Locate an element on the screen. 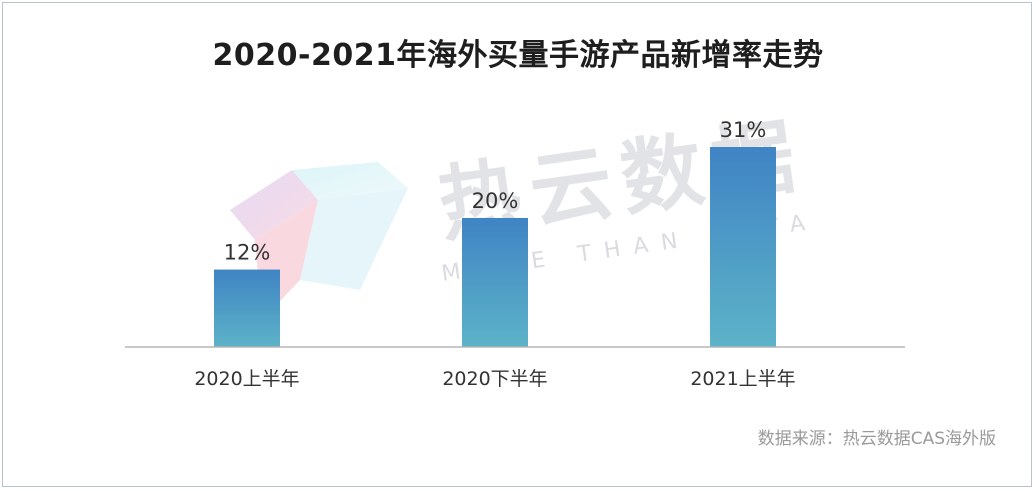  watermark-logo is located at coordinates (319, 241).